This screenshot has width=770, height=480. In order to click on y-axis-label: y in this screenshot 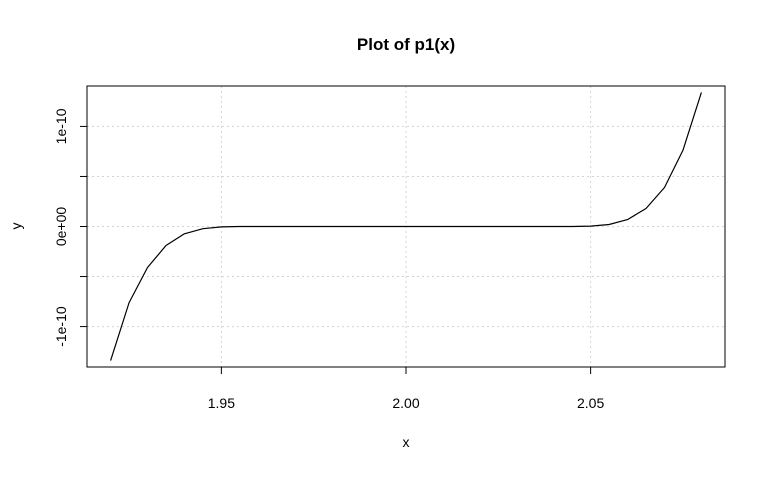, I will do `click(16, 226)`.